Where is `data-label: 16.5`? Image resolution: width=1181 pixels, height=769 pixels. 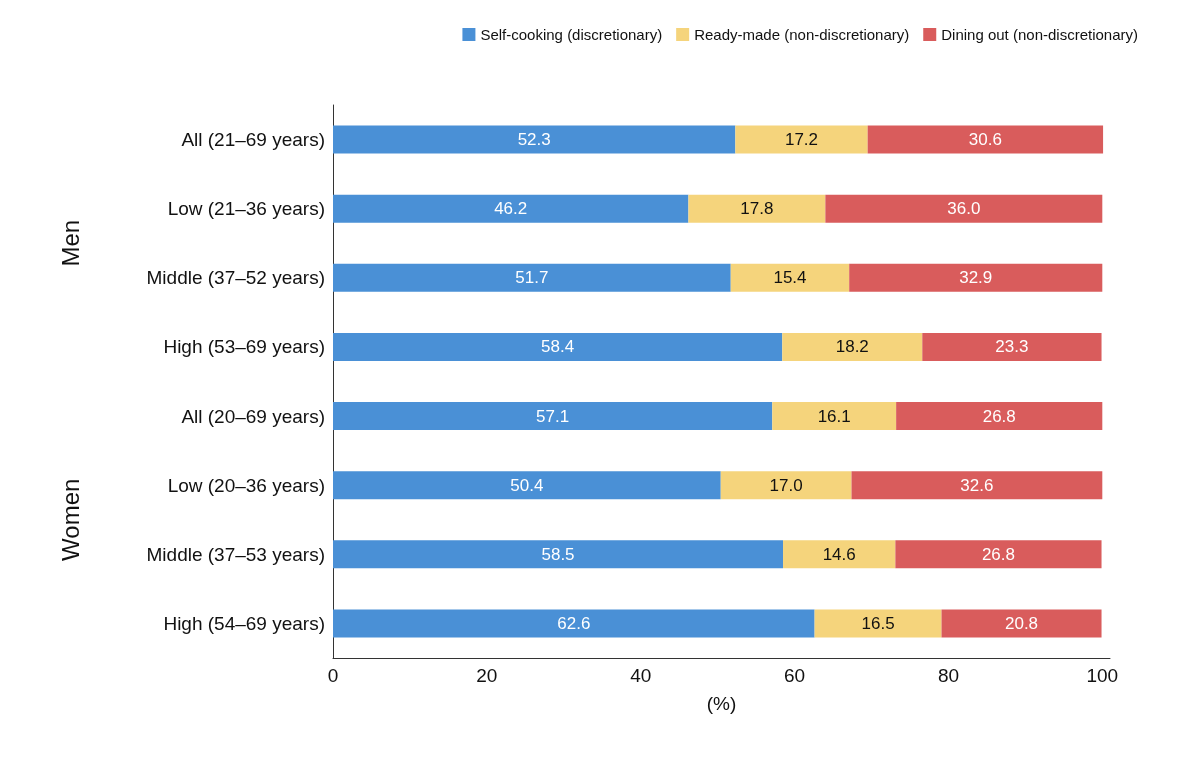
data-label: 16.5 is located at coordinates (878, 623).